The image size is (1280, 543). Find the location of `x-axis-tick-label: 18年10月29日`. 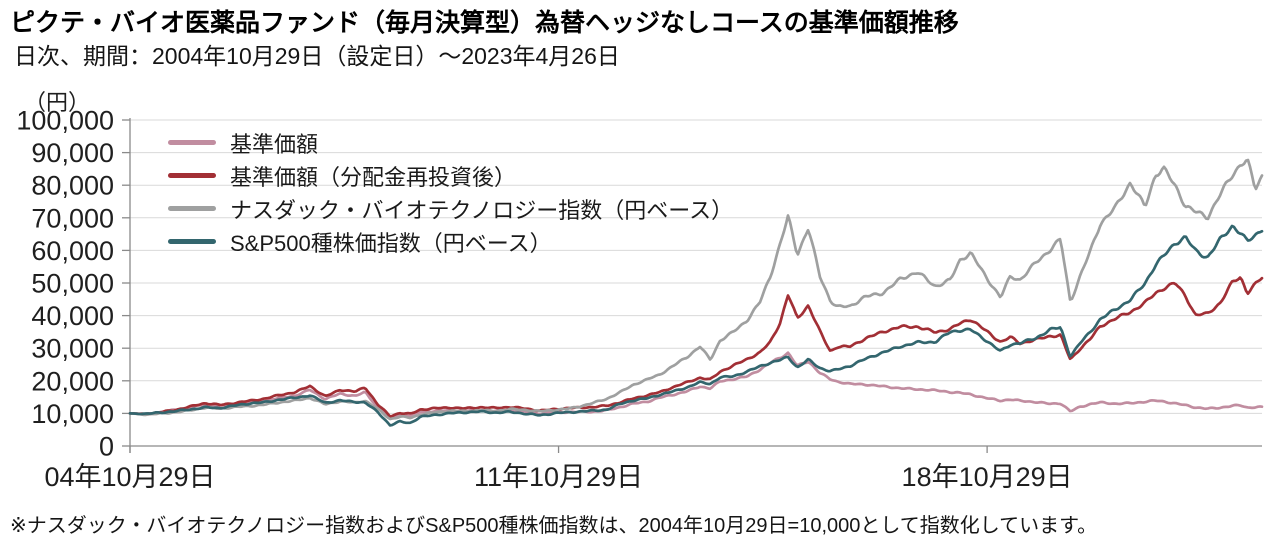

x-axis-tick-label: 18年10月29日 is located at coordinates (987, 477).